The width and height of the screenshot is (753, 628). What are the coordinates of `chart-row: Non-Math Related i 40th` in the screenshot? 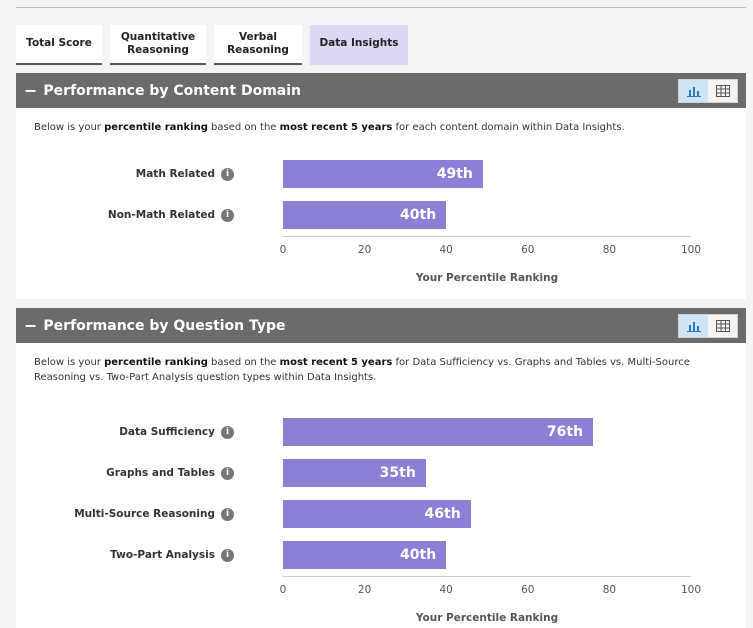 It's located at (366, 215).